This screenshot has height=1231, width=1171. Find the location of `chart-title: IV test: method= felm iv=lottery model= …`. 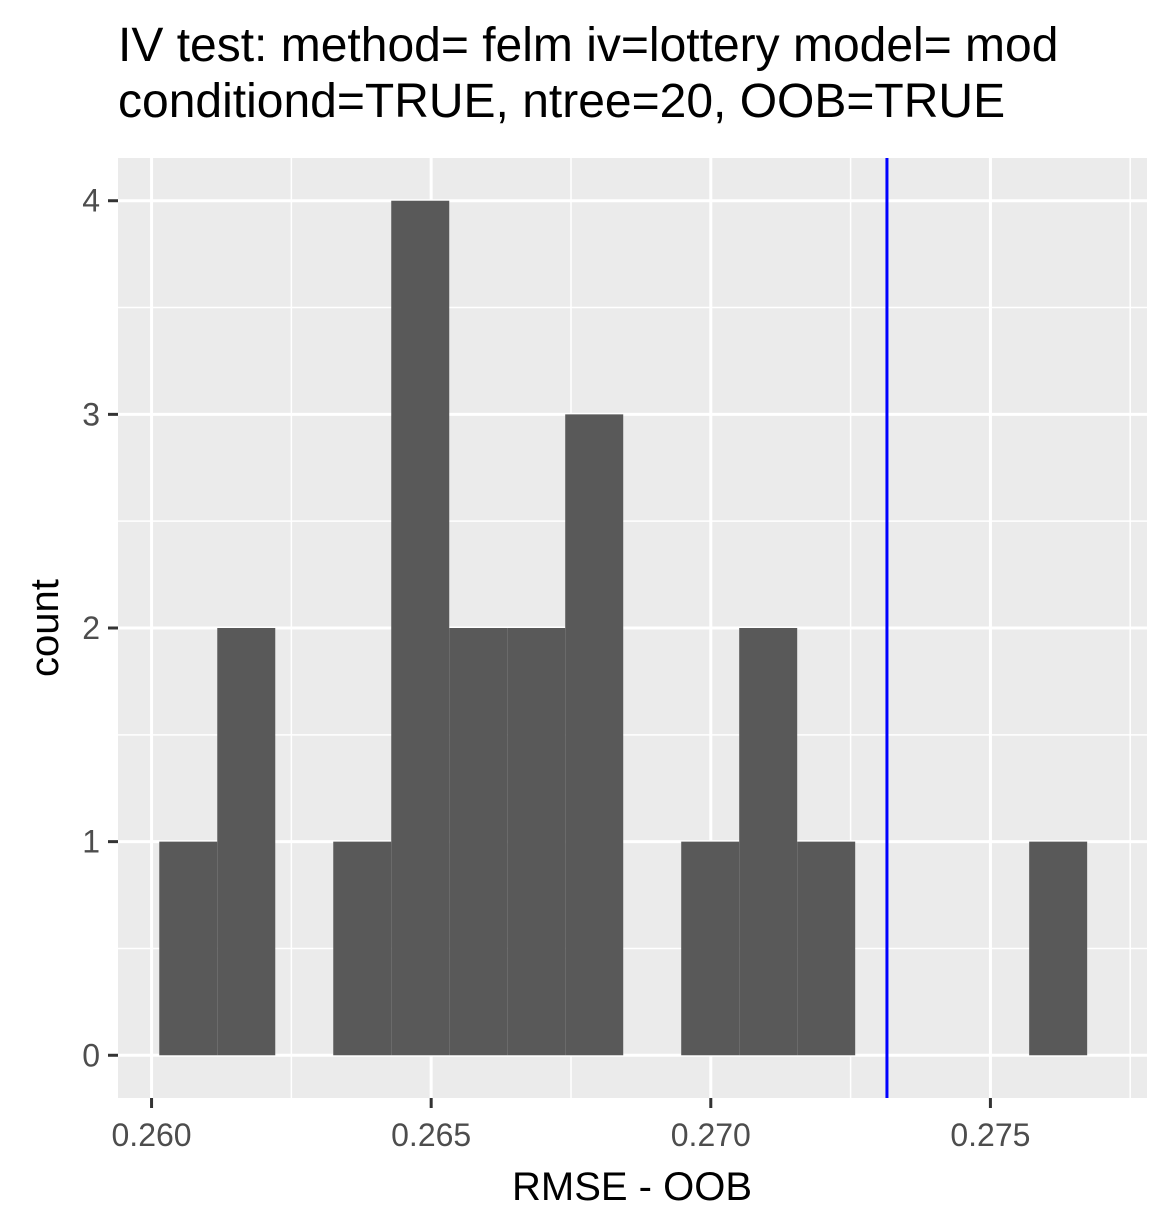

chart-title: IV test: method= felm iv=lottery model= … is located at coordinates (644, 74).